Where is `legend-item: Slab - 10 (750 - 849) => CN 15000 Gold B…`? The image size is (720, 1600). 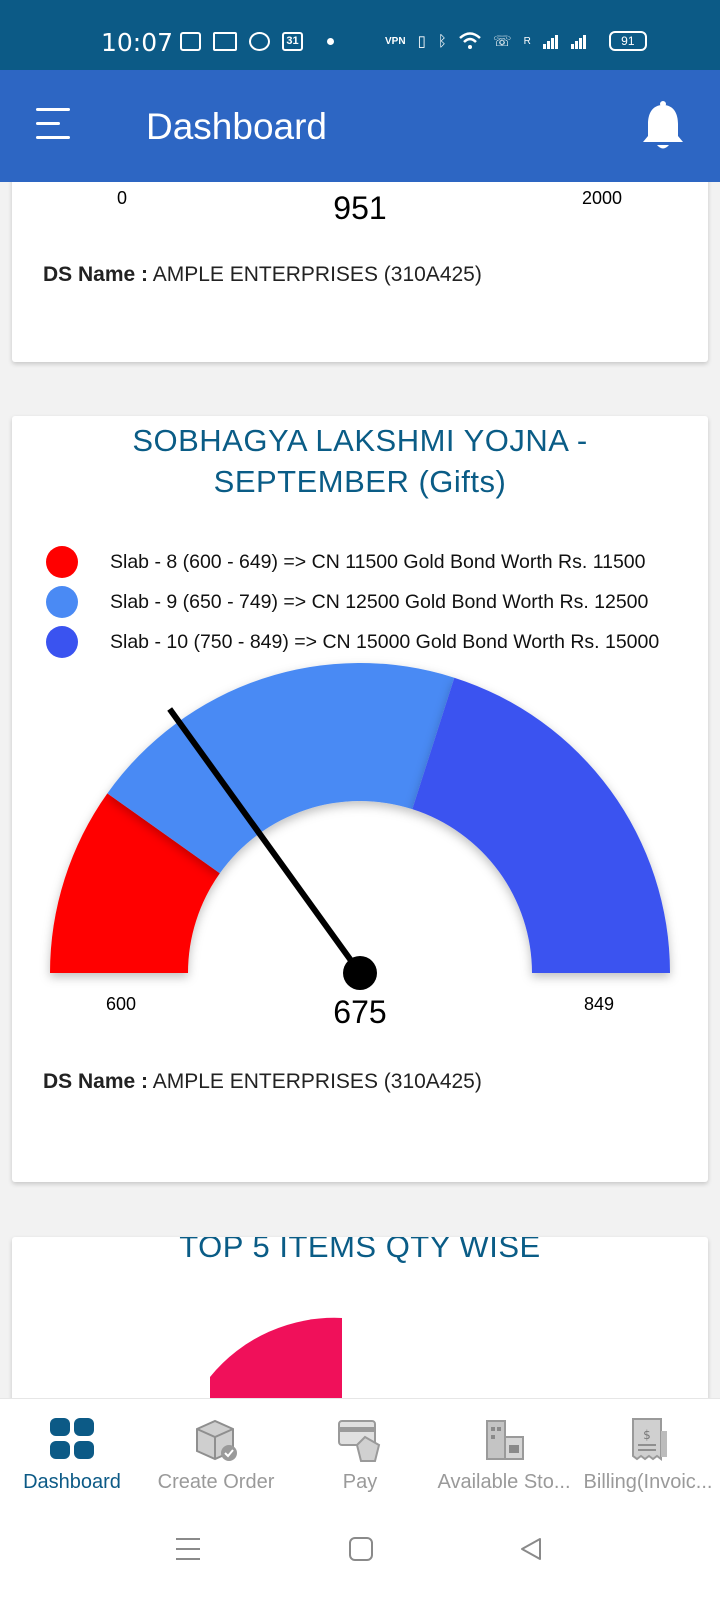 legend-item: Slab - 10 (750 - 849) => CN 15000 Gold B… is located at coordinates (352, 642).